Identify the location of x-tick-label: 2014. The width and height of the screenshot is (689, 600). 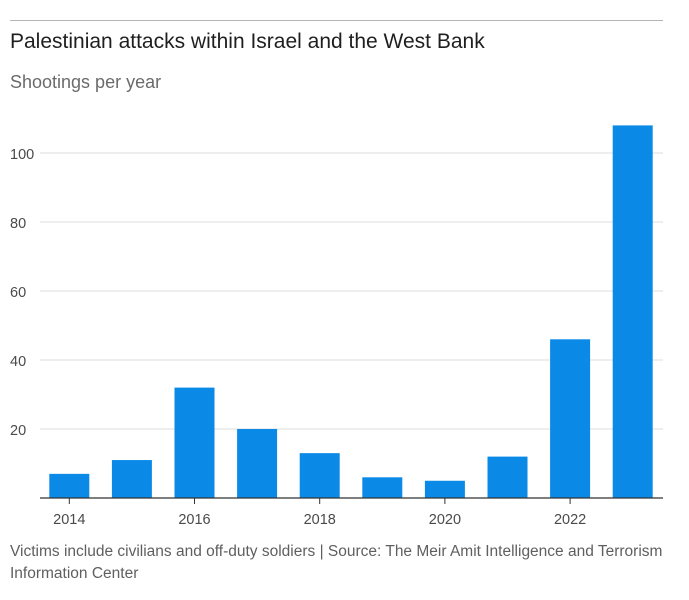
(69, 520).